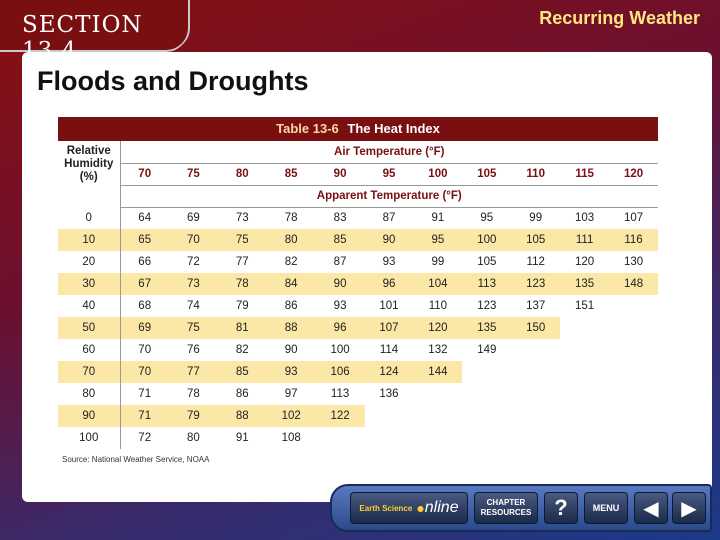 This screenshot has width=720, height=540. I want to click on heat-index-cell: 100, so click(487, 240).